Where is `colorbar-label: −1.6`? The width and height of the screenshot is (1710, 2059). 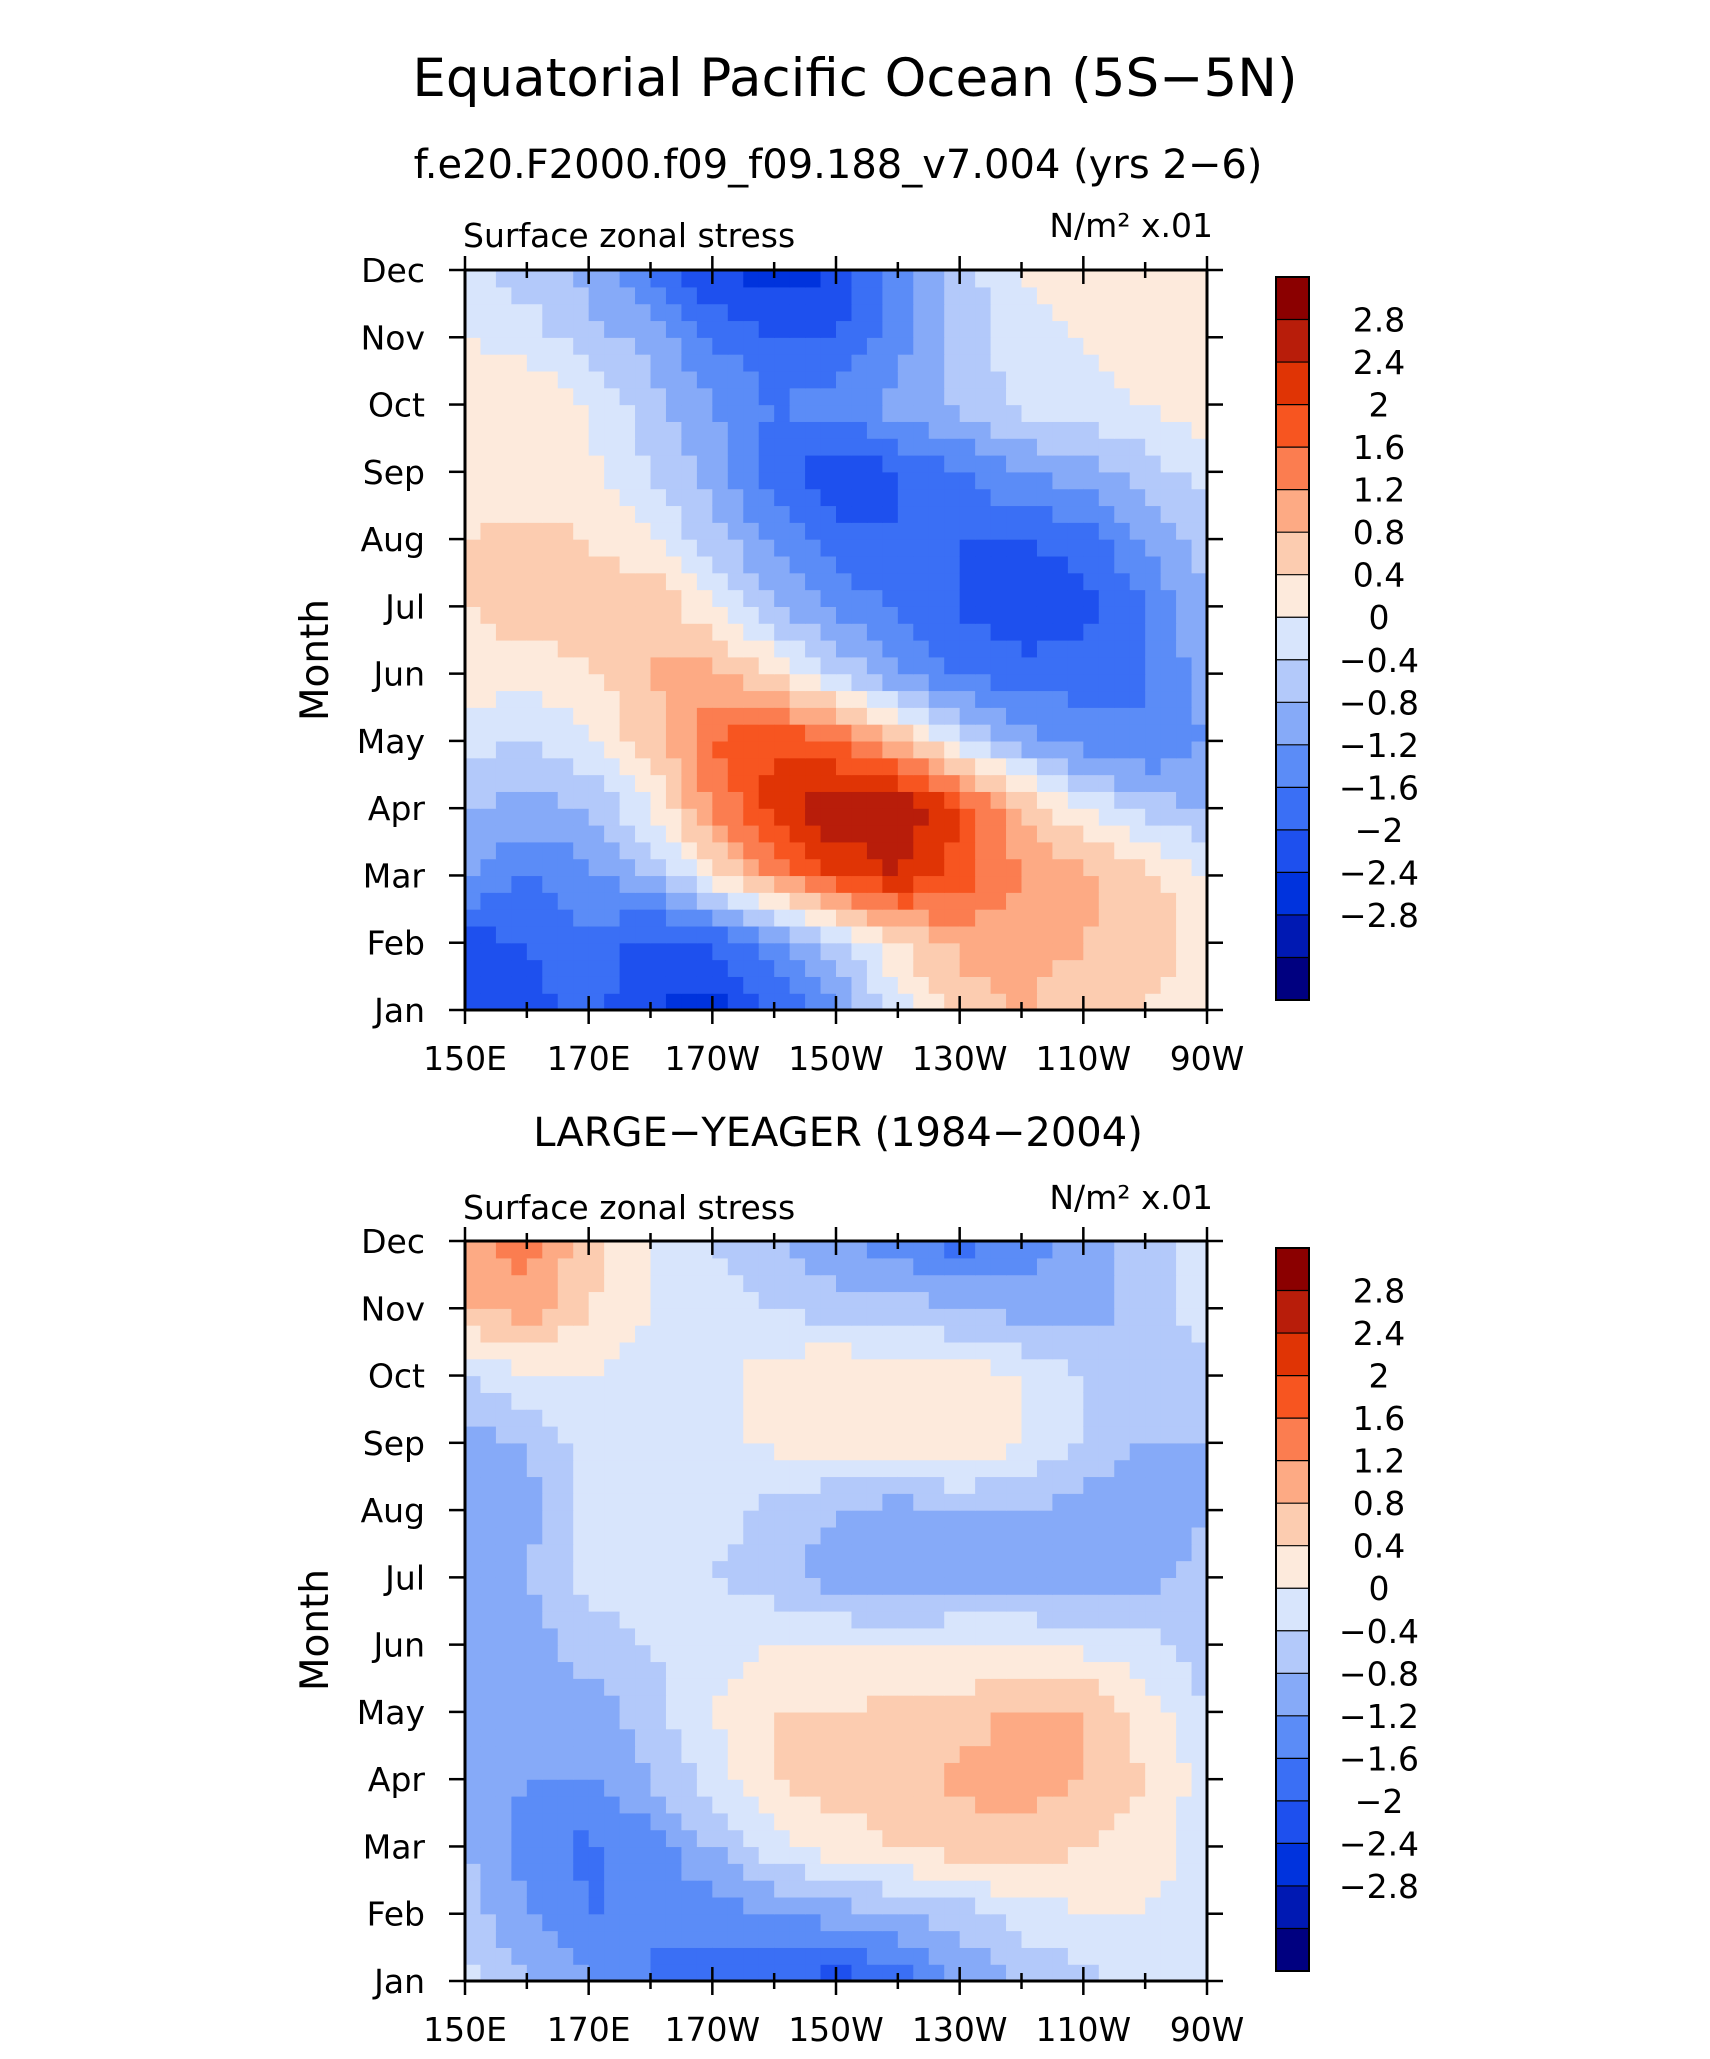
colorbar-label: −1.6 is located at coordinates (1379, 1758).